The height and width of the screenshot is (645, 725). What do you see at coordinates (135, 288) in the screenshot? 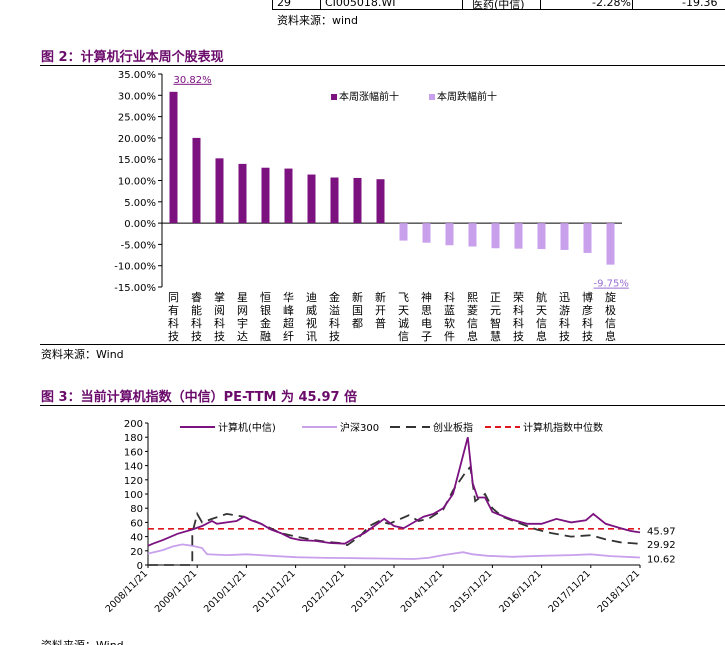
I see `y-tick-label: -15.00%` at bounding box center [135, 288].